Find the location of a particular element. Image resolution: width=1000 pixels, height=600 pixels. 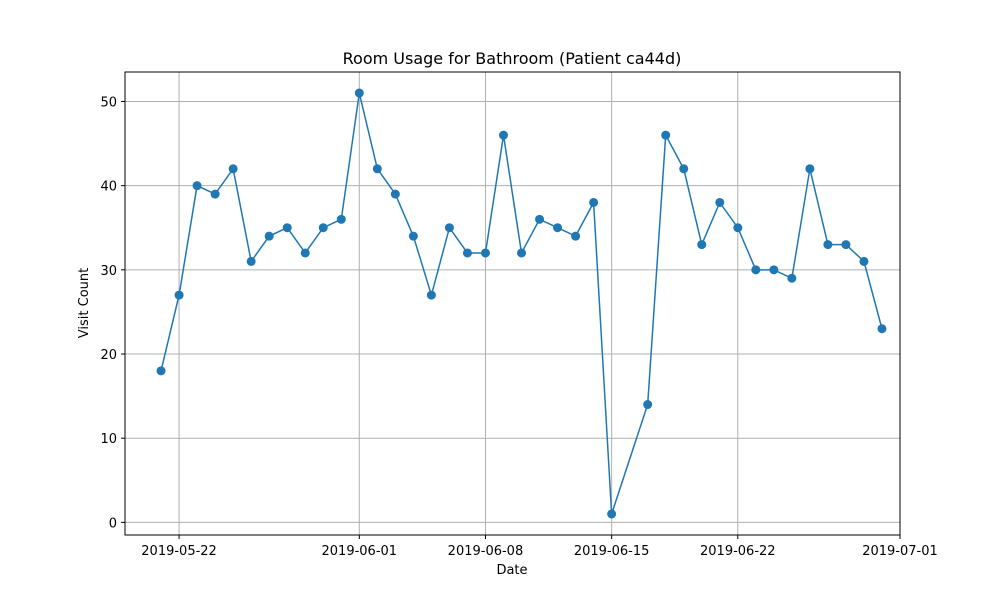

x-tick-label: 2019-06-01 is located at coordinates (360, 551).